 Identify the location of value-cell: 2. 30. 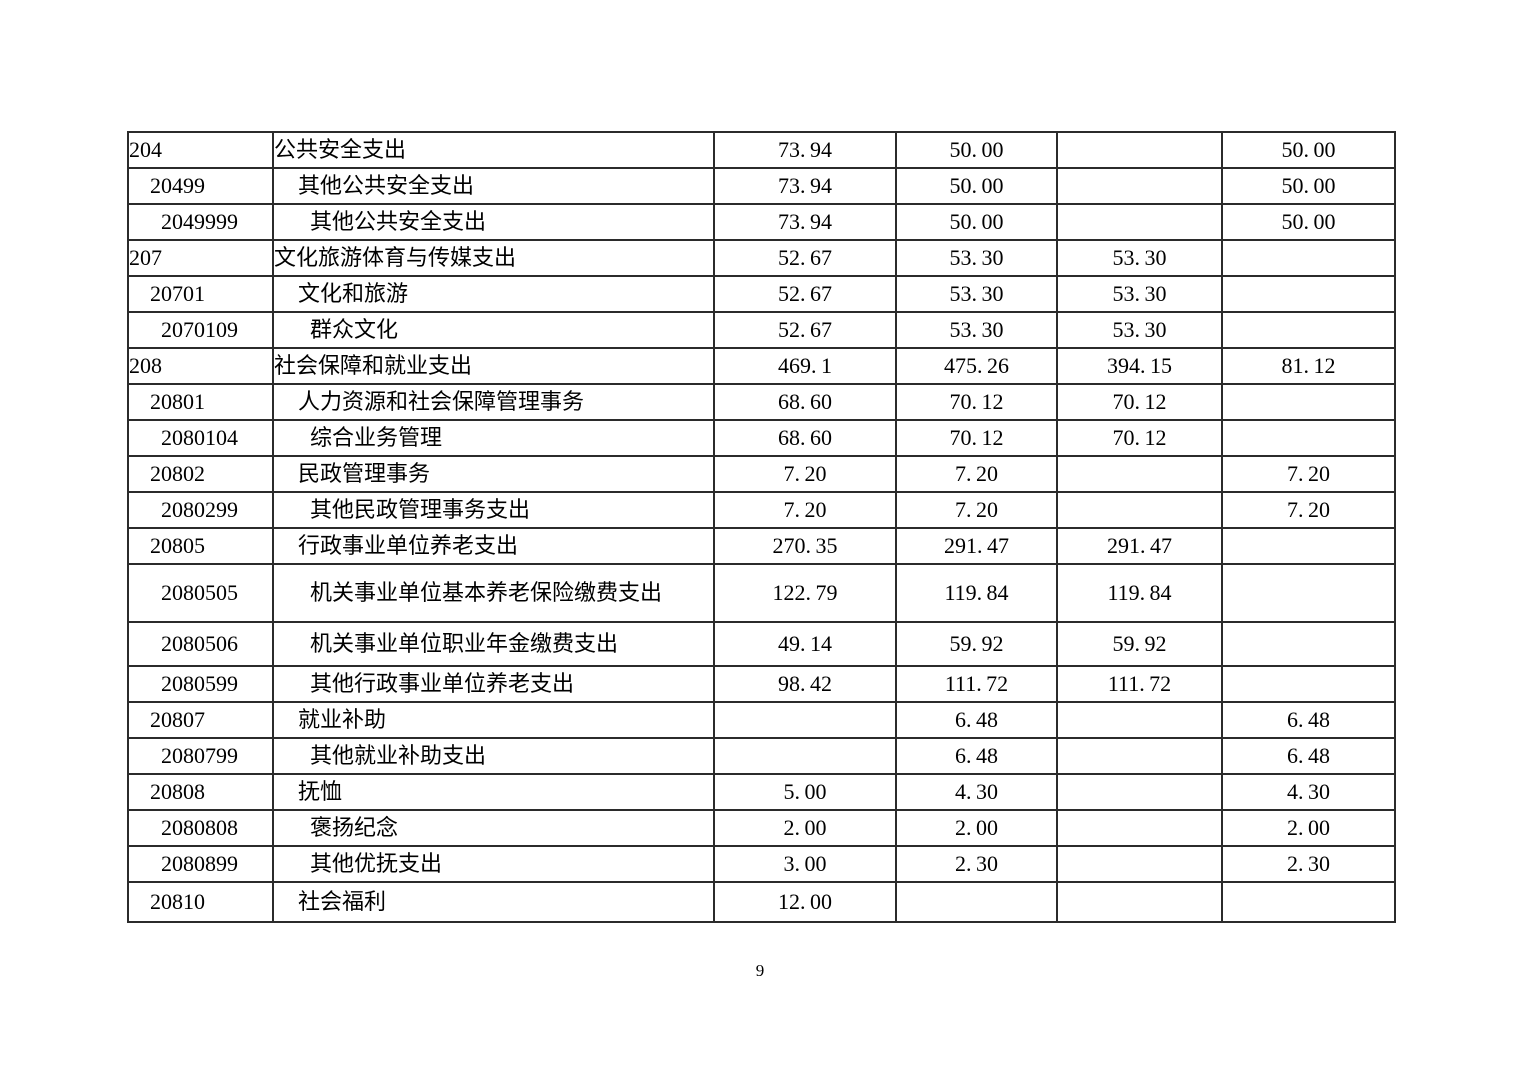
(1308, 864).